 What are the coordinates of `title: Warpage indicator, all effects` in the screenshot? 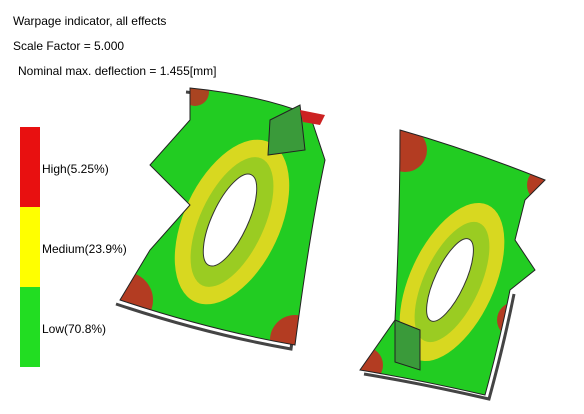 It's located at (90, 21).